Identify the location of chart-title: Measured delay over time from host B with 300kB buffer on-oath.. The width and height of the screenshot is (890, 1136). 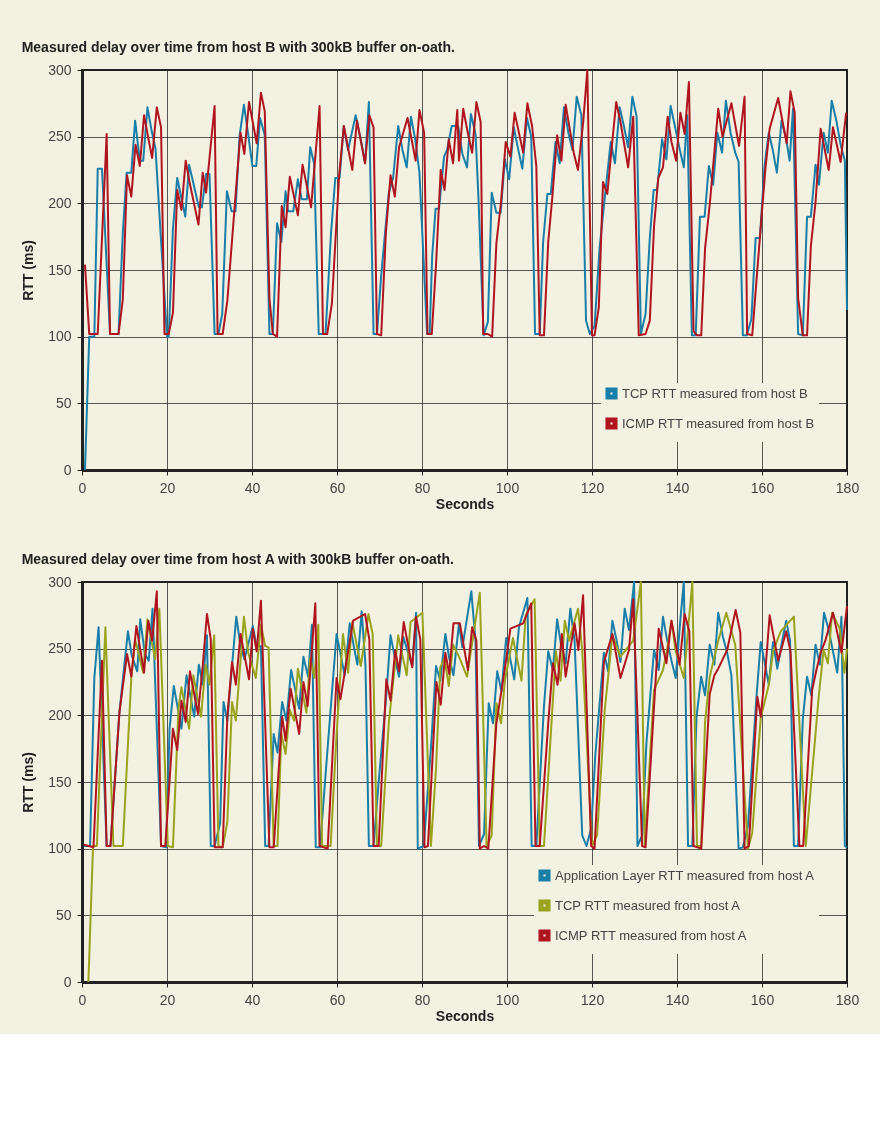
(238, 47).